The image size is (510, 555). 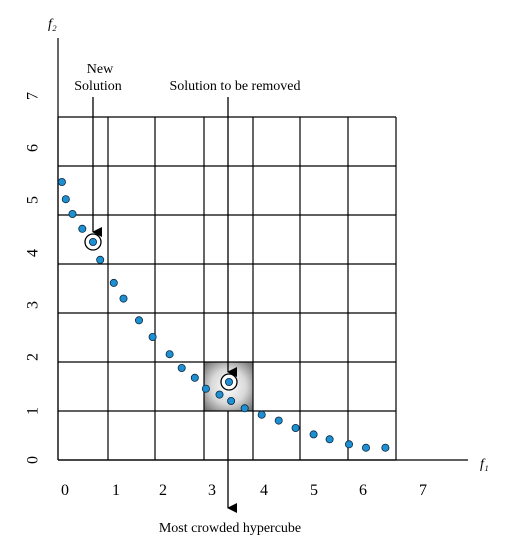 I want to click on y-tick-label: 0, so click(x=33, y=460).